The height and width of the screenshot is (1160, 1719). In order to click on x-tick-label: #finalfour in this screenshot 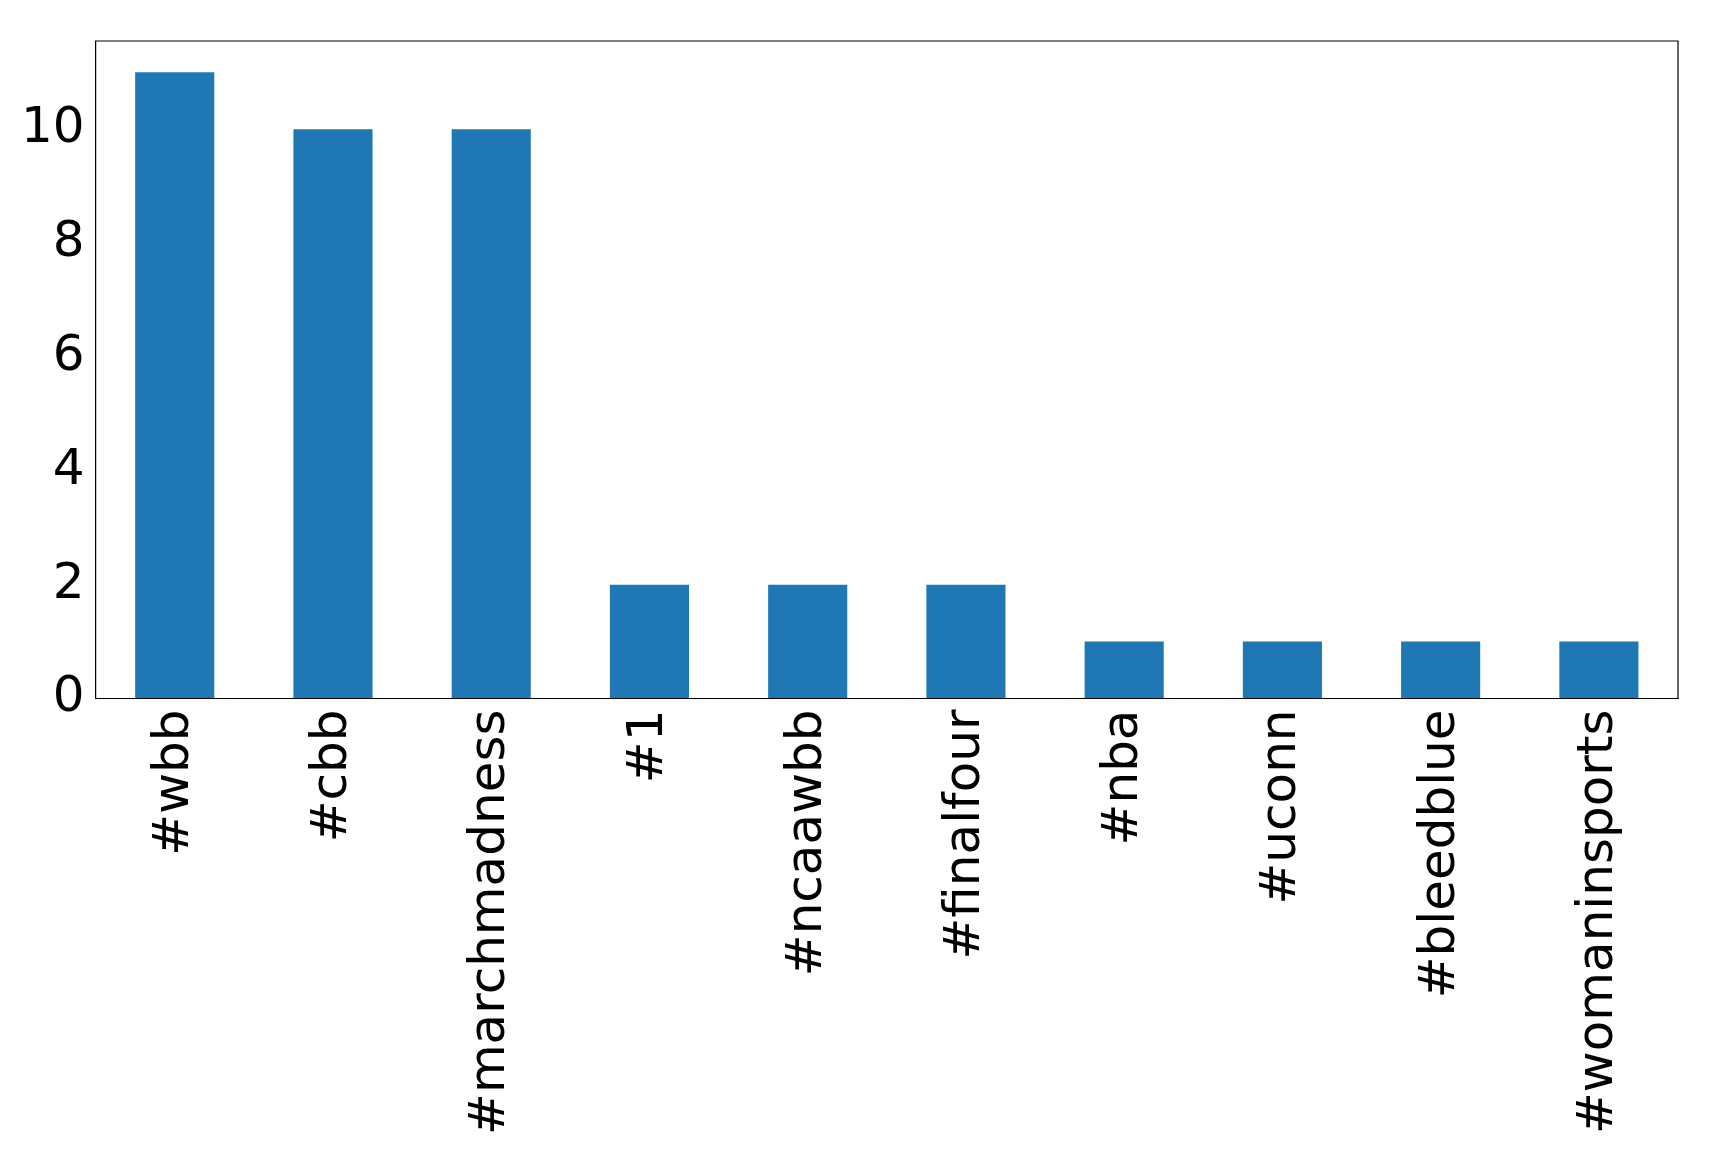, I will do `click(961, 834)`.